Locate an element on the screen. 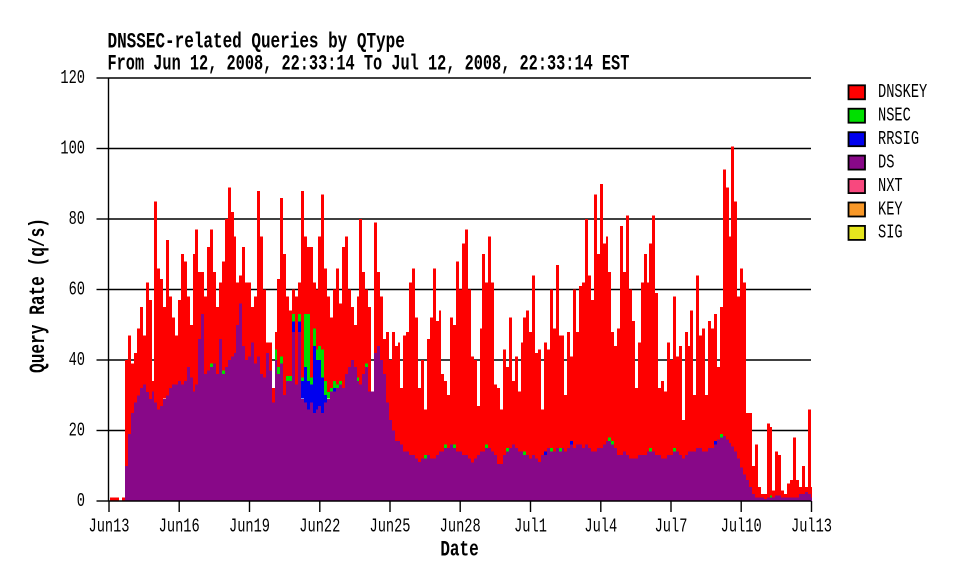 This screenshot has height=587, width=961. svg-text: Jun25 is located at coordinates (389, 526).